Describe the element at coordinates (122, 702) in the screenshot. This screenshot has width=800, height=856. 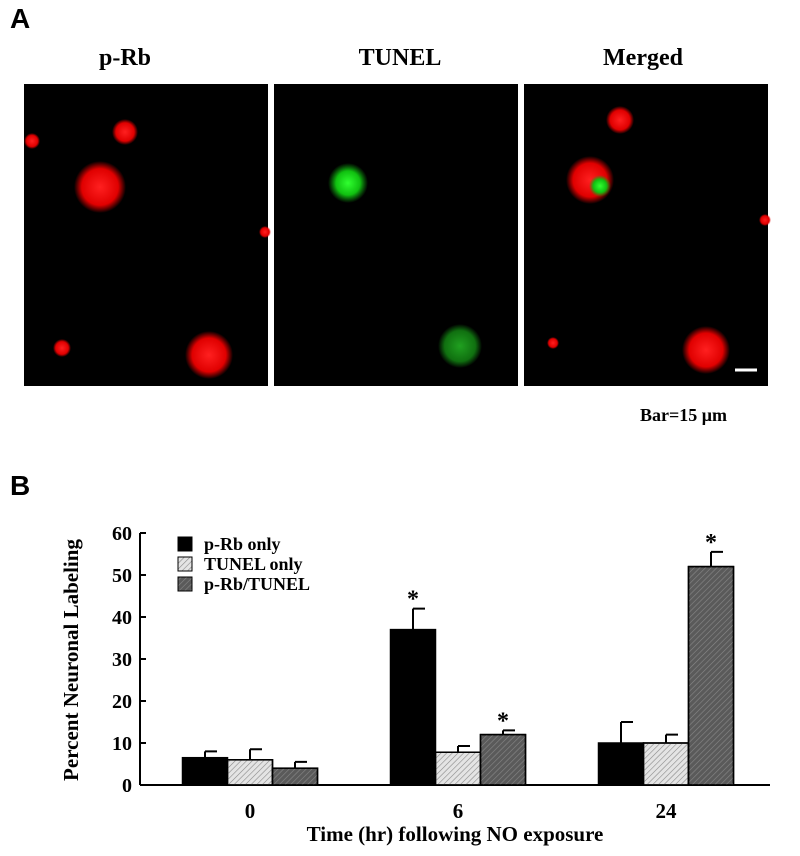
I see `y-tick-label: 20` at that location.